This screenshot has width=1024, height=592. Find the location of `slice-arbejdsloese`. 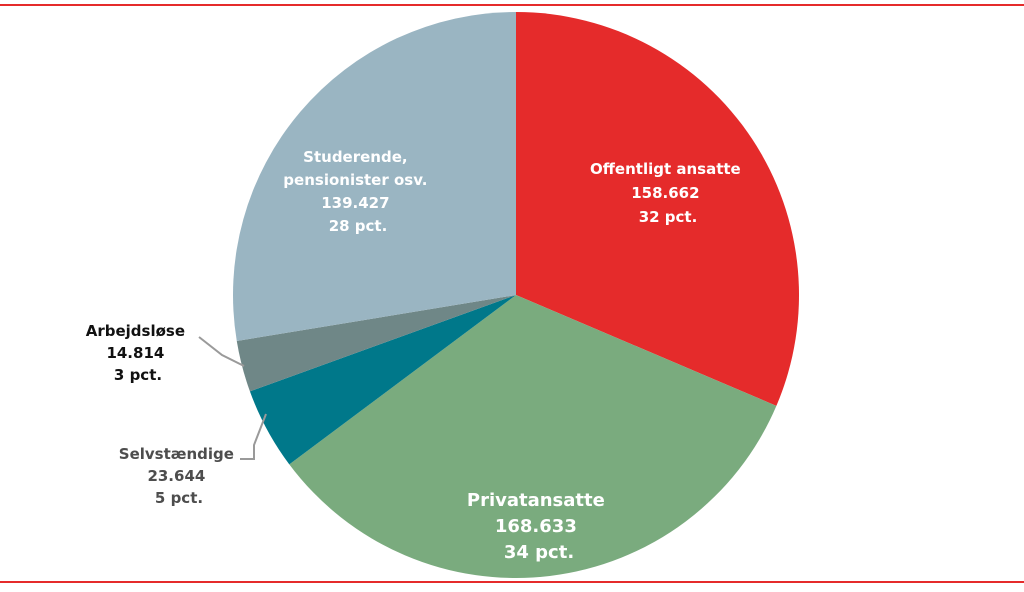

slice-arbejdsloese is located at coordinates (376, 343).